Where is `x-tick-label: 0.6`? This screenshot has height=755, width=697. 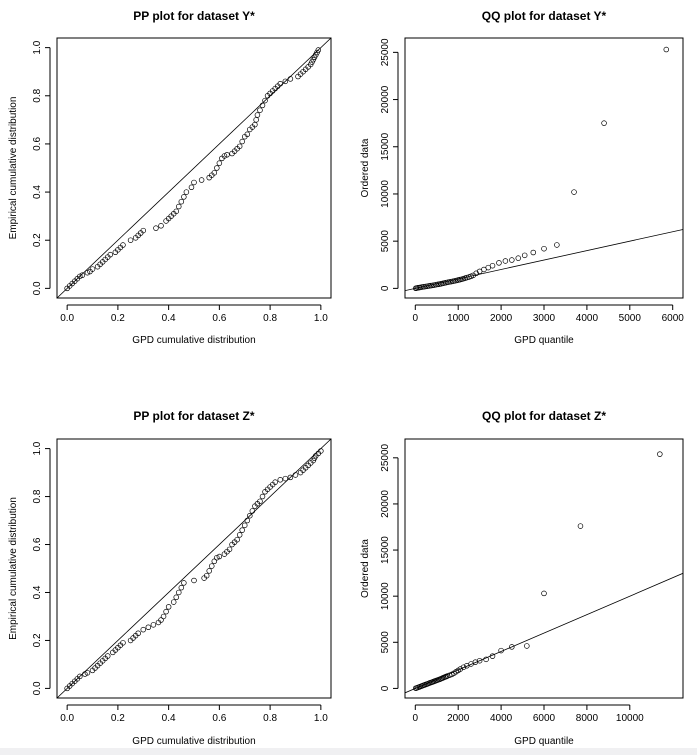
x-tick-label: 0.6 is located at coordinates (219, 718).